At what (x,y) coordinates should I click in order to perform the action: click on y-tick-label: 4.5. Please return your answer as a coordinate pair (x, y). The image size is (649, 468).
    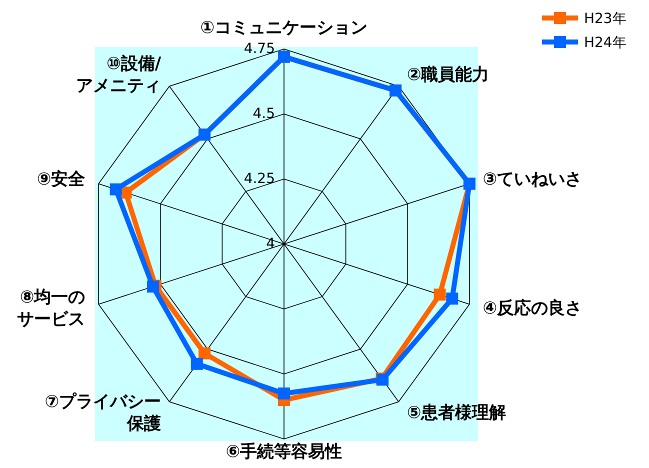
    Looking at the image, I should click on (263, 114).